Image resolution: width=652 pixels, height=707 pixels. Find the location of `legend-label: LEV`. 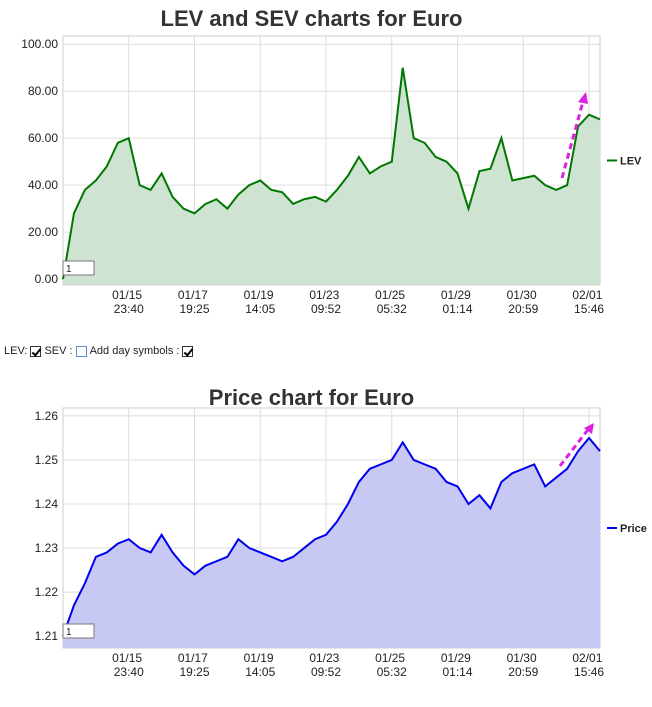

legend-label: LEV is located at coordinates (631, 162).